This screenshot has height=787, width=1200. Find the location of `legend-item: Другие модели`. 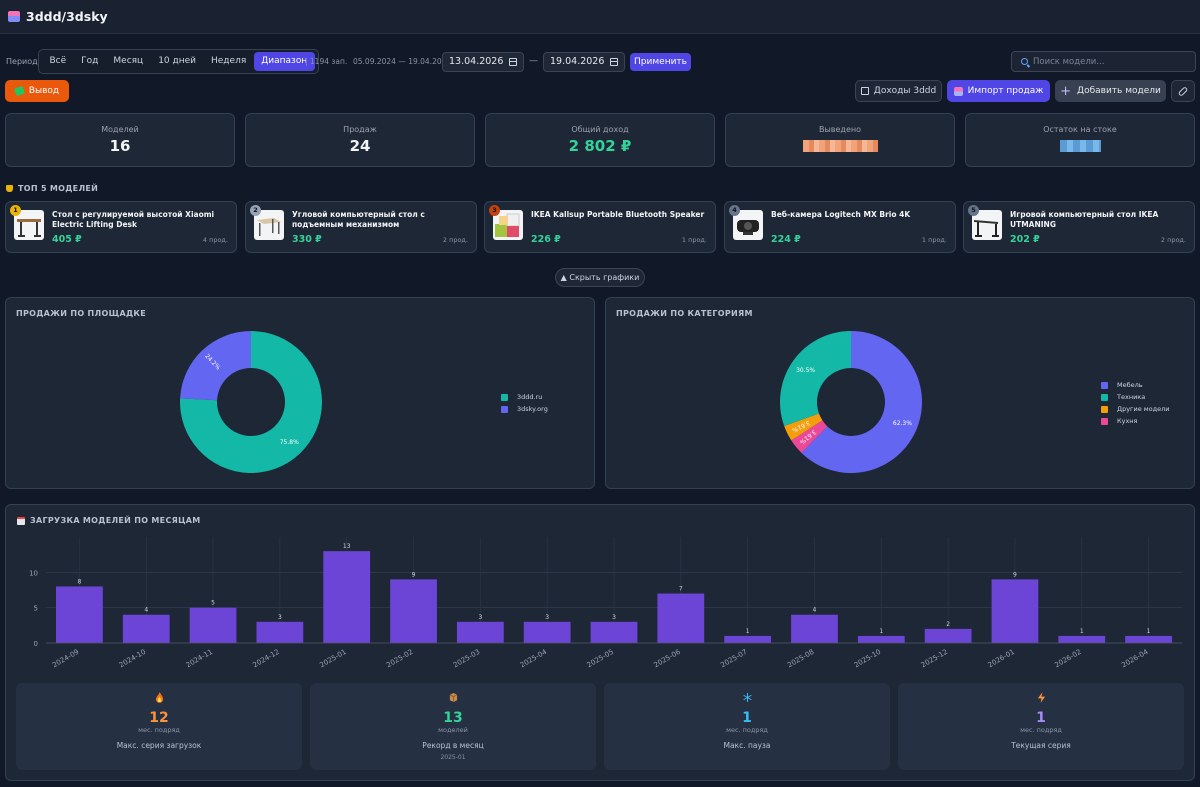

legend-item: Другие модели is located at coordinates (1135, 409).